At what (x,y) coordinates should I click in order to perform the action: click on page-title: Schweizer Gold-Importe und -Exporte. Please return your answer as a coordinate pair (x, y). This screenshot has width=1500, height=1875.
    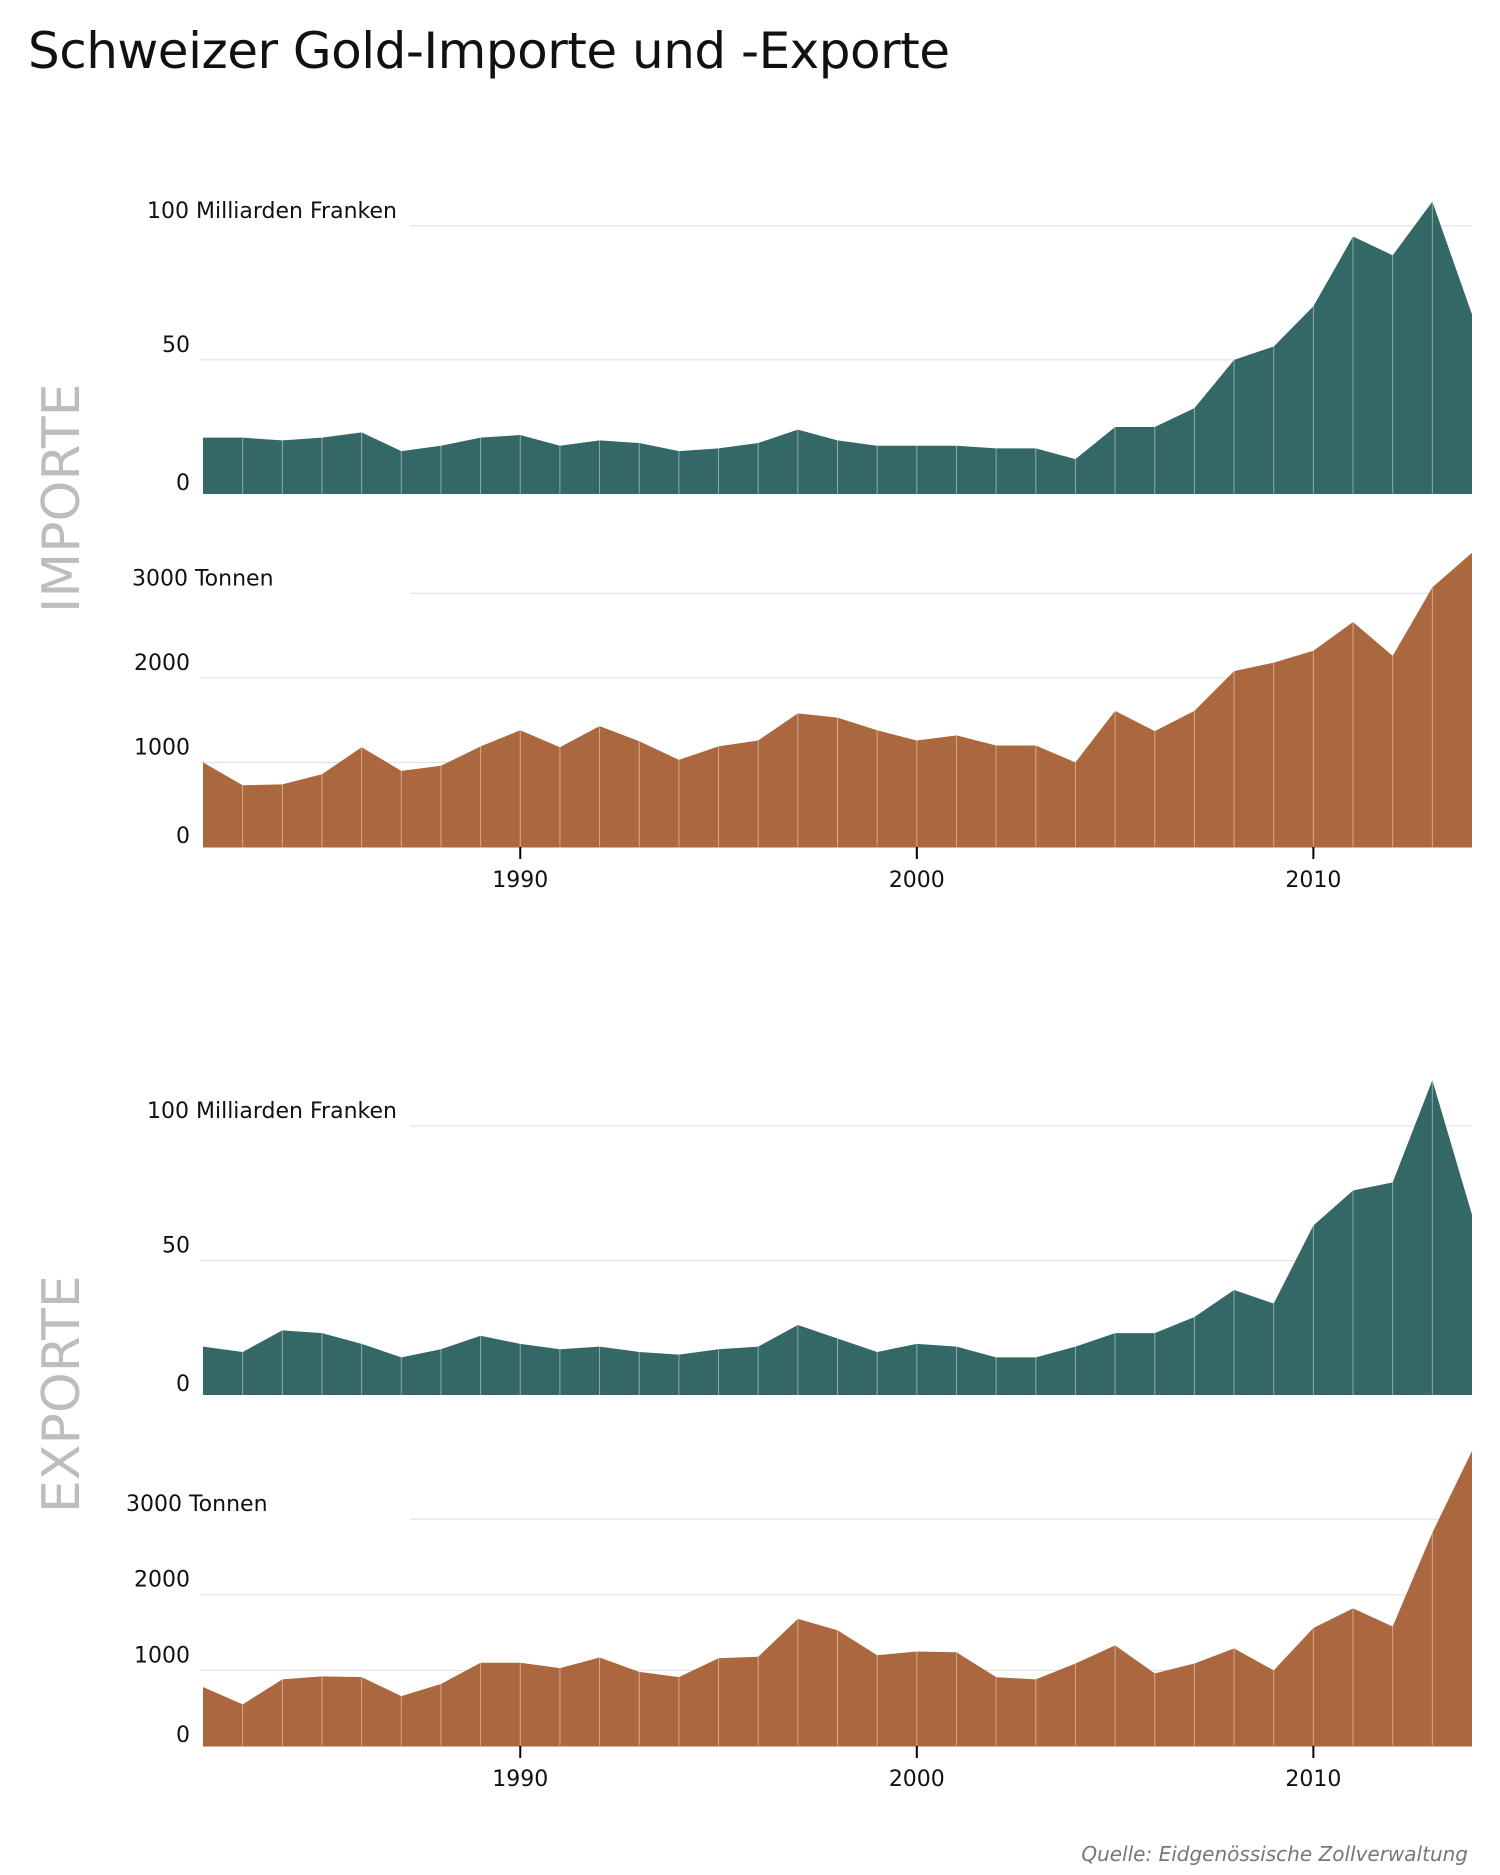
    Looking at the image, I should click on (489, 51).